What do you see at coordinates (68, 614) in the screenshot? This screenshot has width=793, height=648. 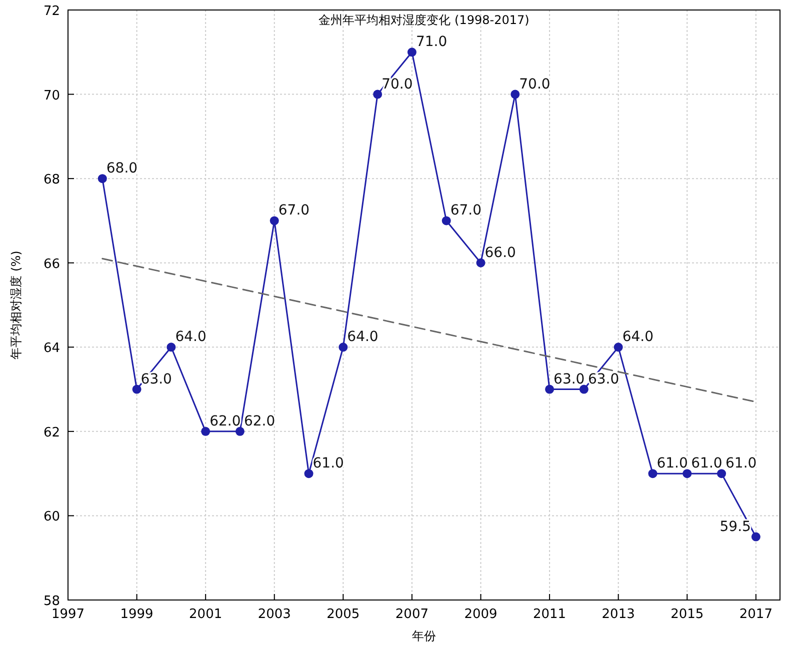 I see `x-tick-label: 1997` at bounding box center [68, 614].